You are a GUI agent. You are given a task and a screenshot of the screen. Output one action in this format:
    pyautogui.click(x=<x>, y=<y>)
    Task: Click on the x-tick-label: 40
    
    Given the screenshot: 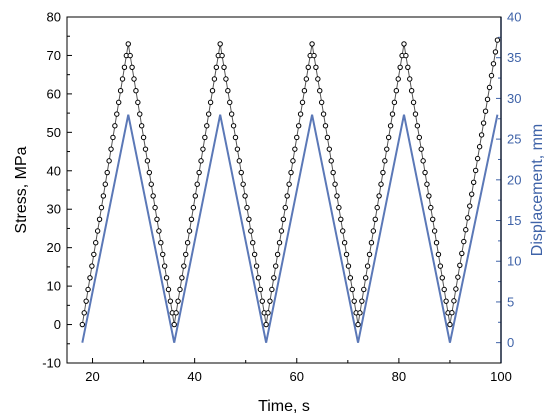 What is the action you would take?
    pyautogui.click(x=194, y=376)
    